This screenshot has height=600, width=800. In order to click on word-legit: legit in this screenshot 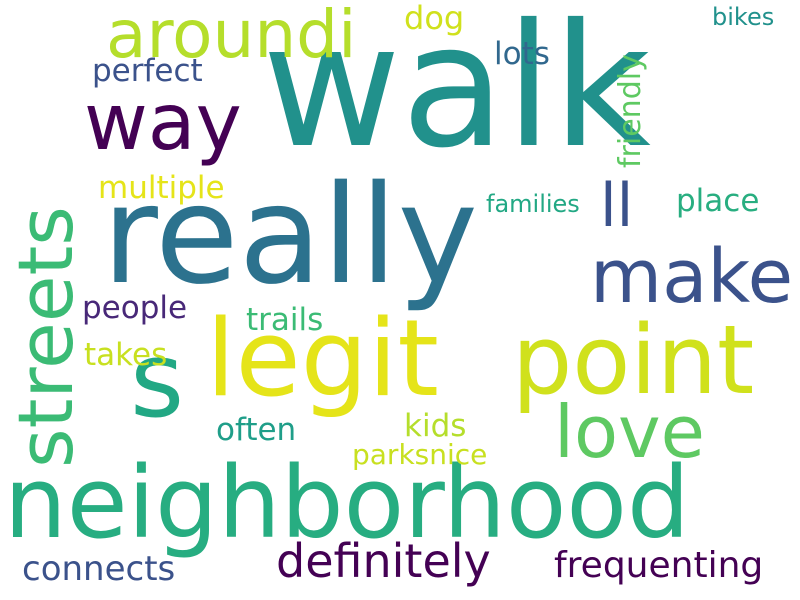, I will do `click(322, 358)`.